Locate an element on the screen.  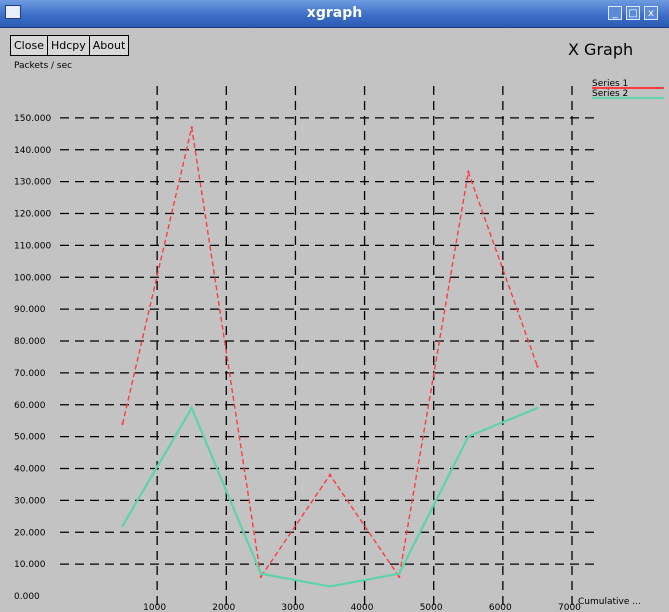
maximize-icon: □ is located at coordinates (633, 13).